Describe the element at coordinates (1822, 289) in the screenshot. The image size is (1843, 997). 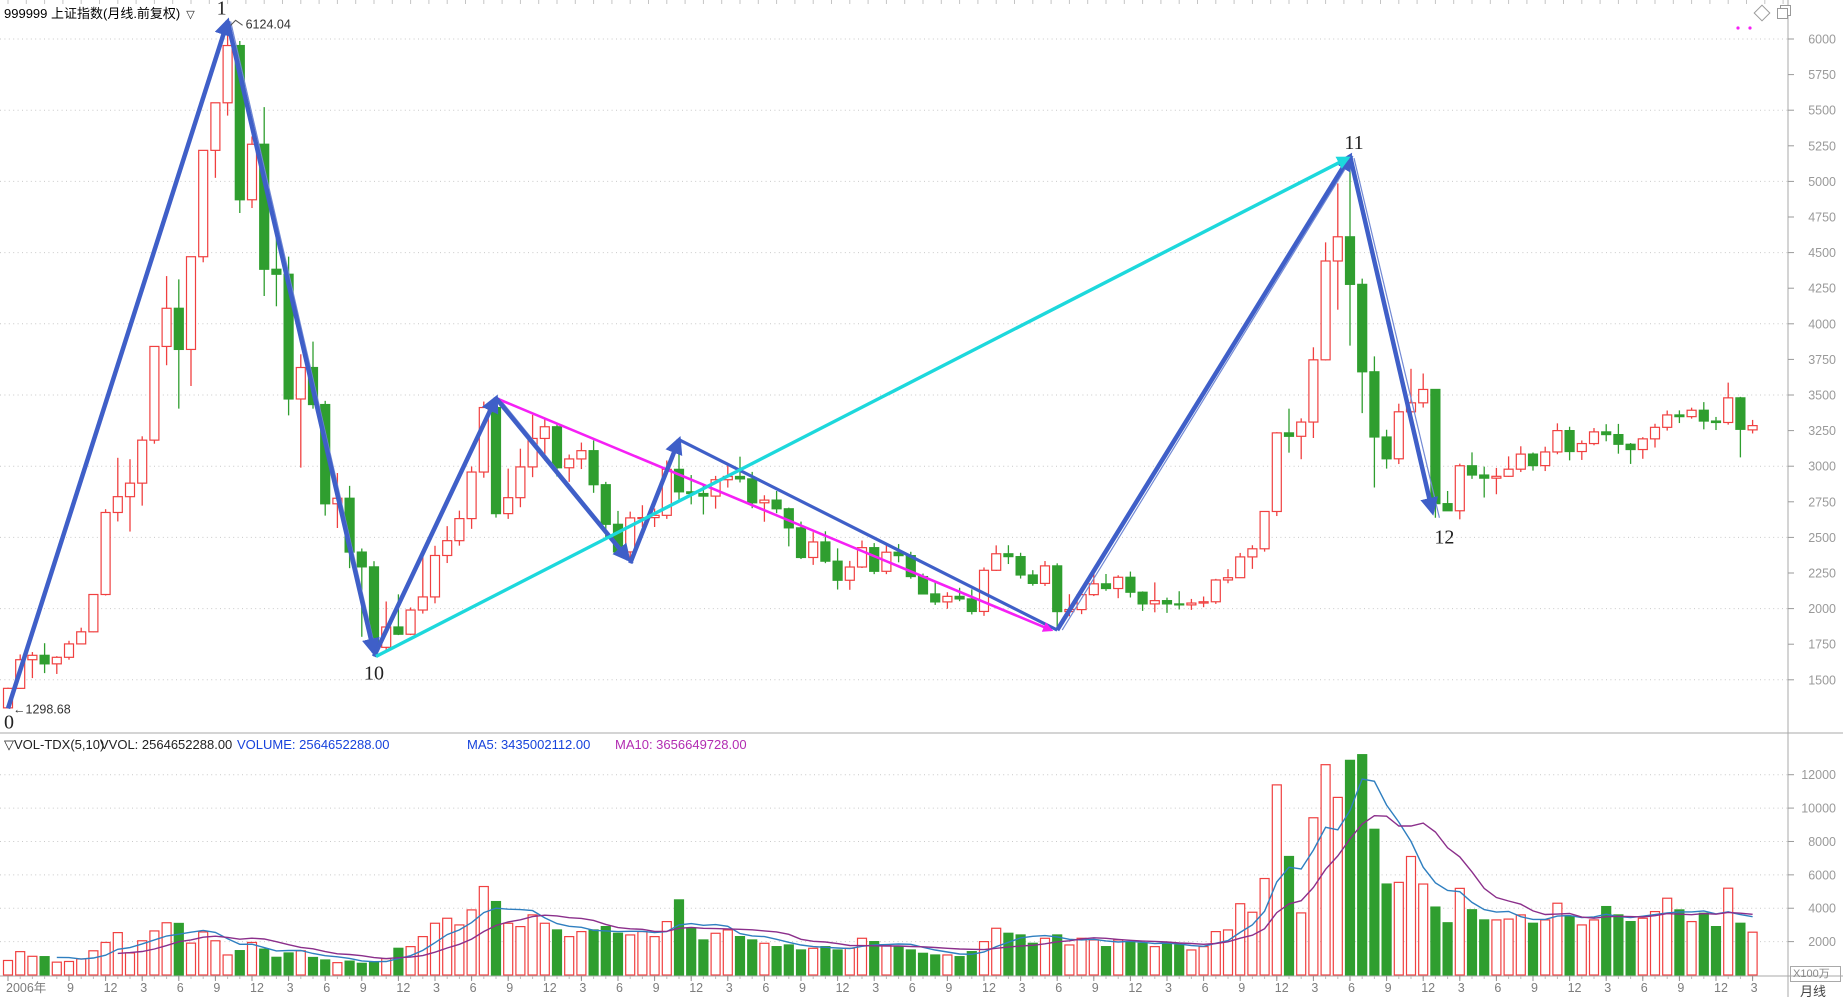
I see `price-axis-label: 4250` at that location.